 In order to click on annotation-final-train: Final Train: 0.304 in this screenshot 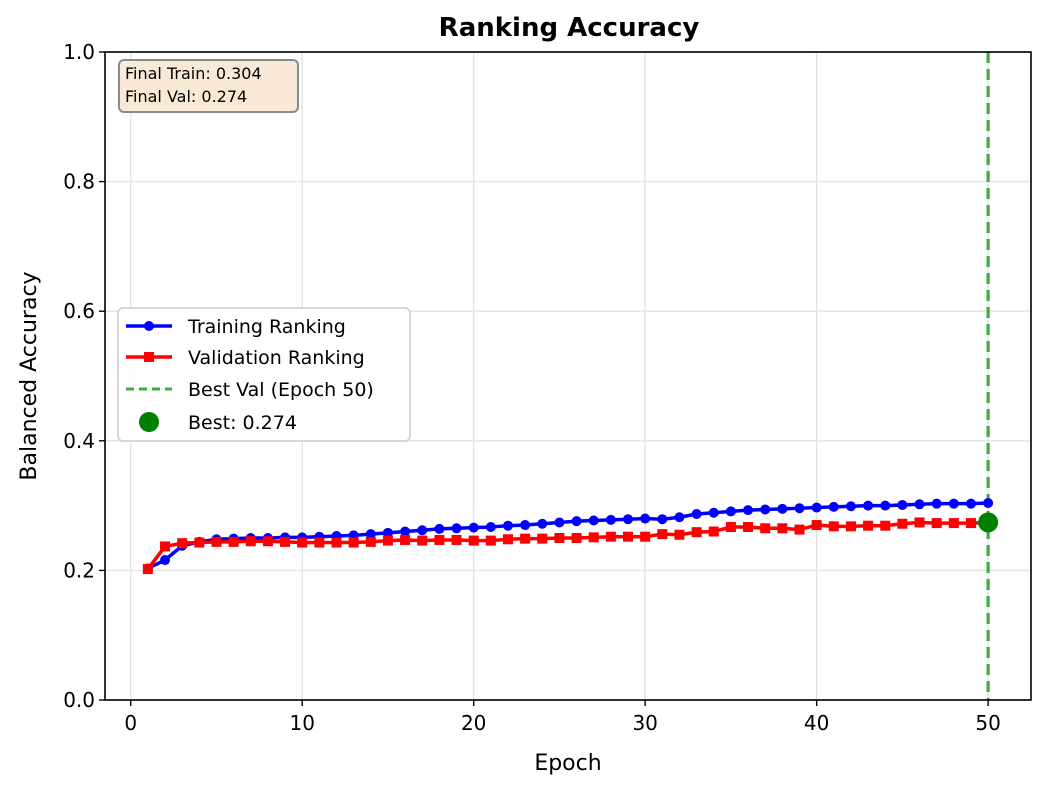, I will do `click(193, 73)`.